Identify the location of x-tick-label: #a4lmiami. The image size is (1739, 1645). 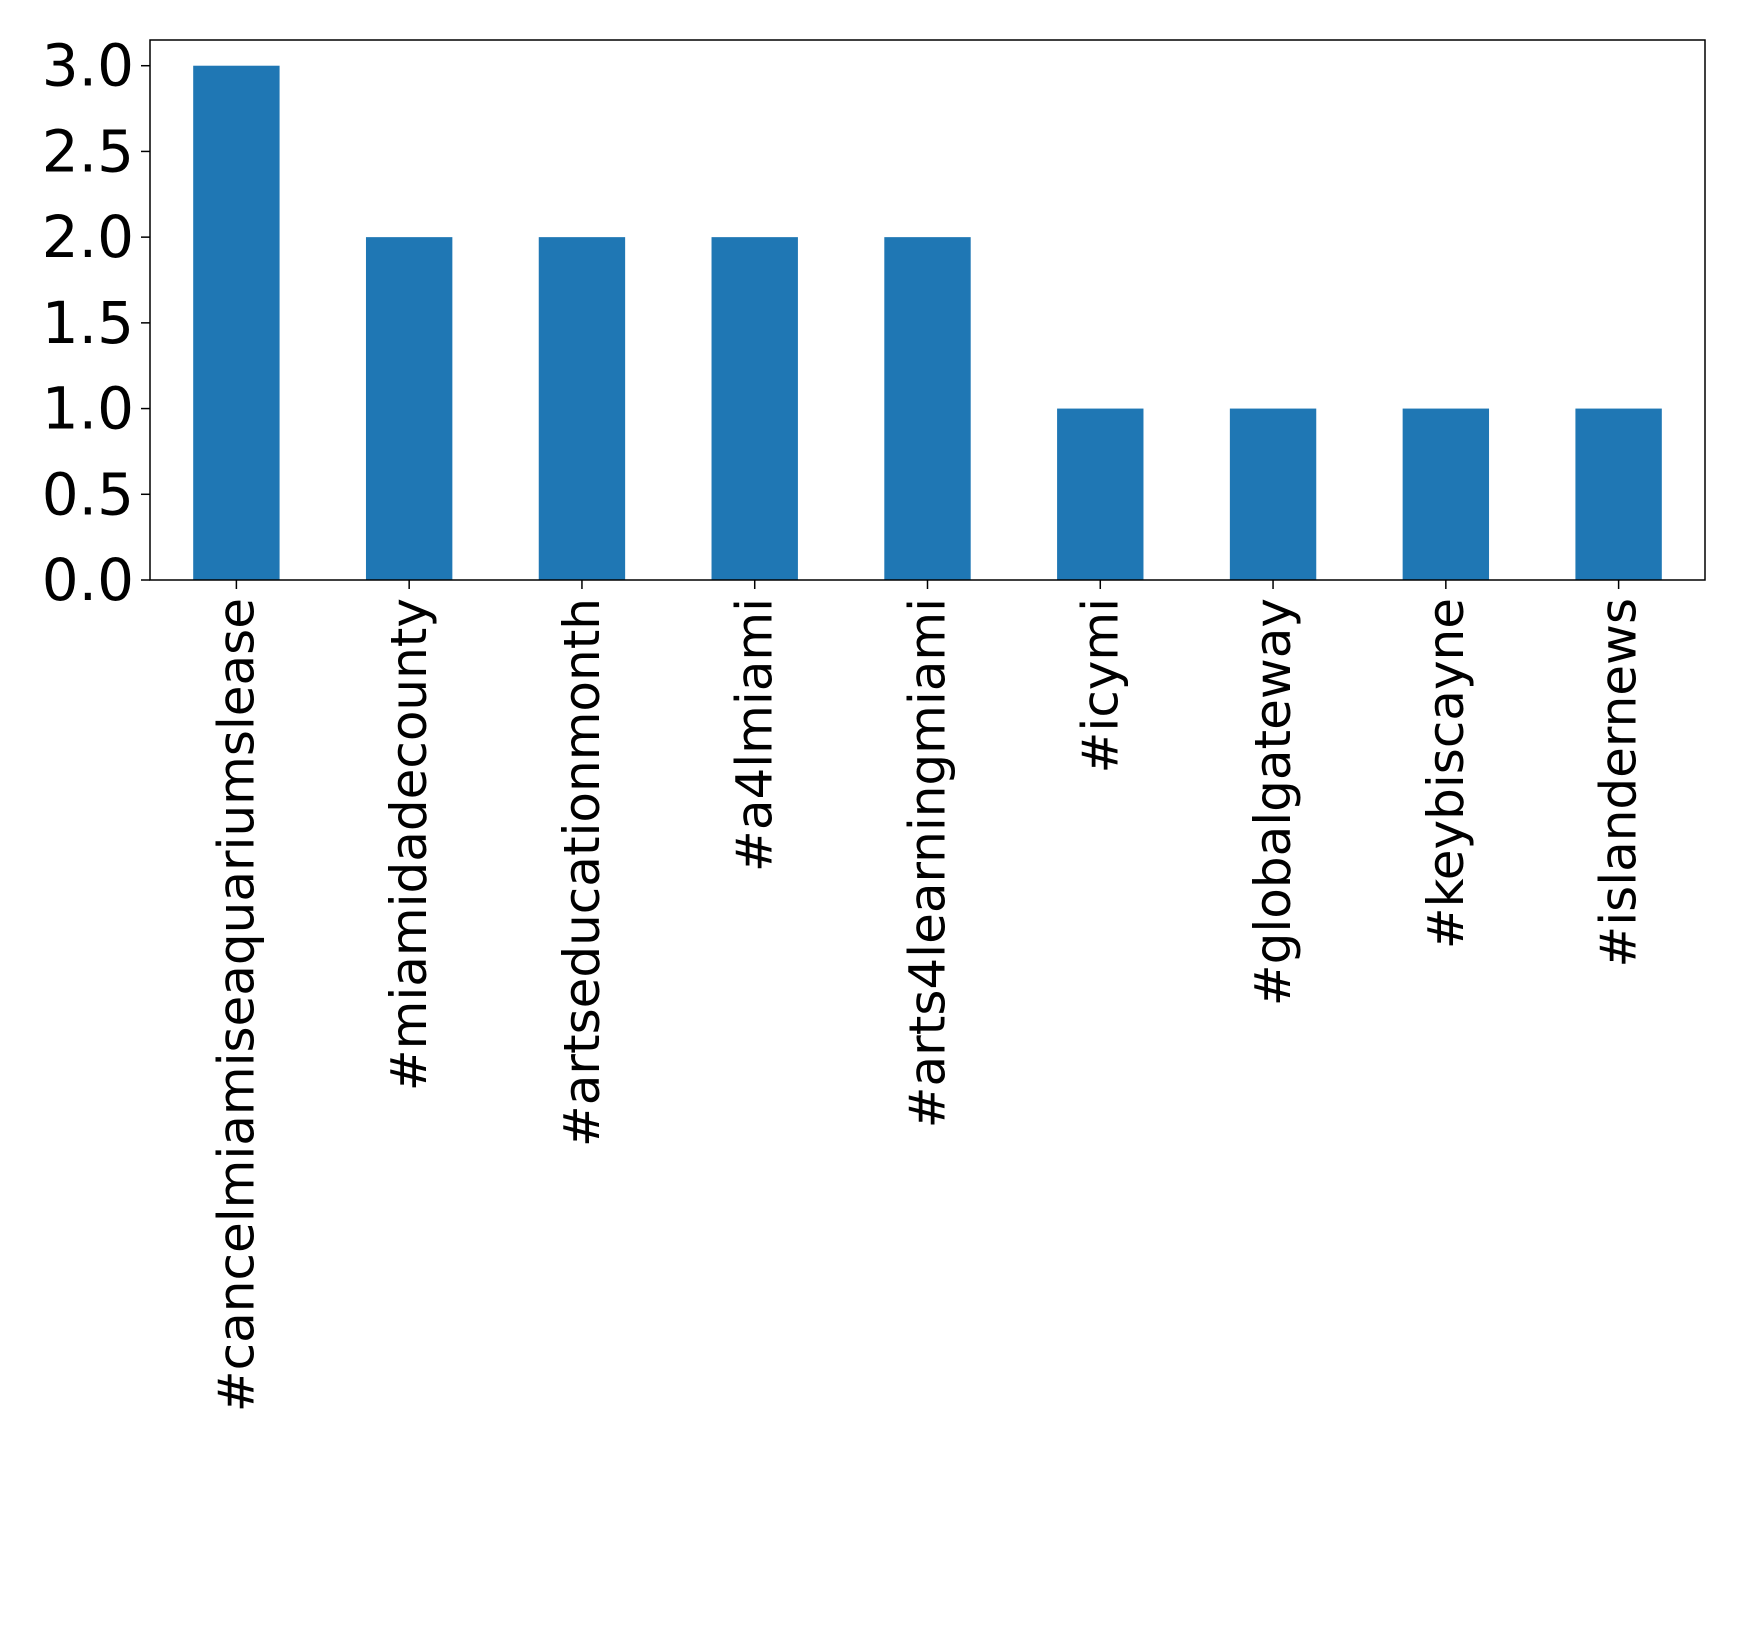
(755, 735).